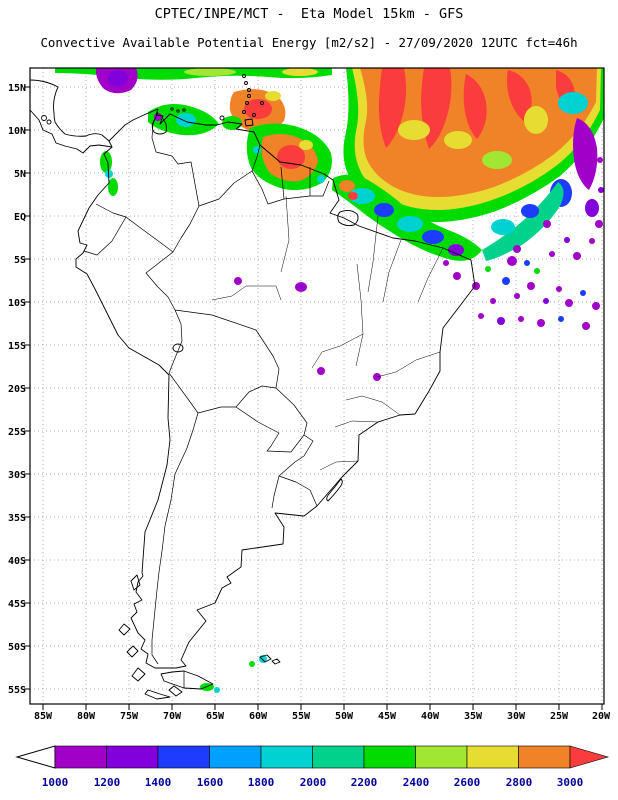 This screenshot has height=800, width=618. What do you see at coordinates (430, 716) in the screenshot?
I see `lon-label: 40W` at bounding box center [430, 716].